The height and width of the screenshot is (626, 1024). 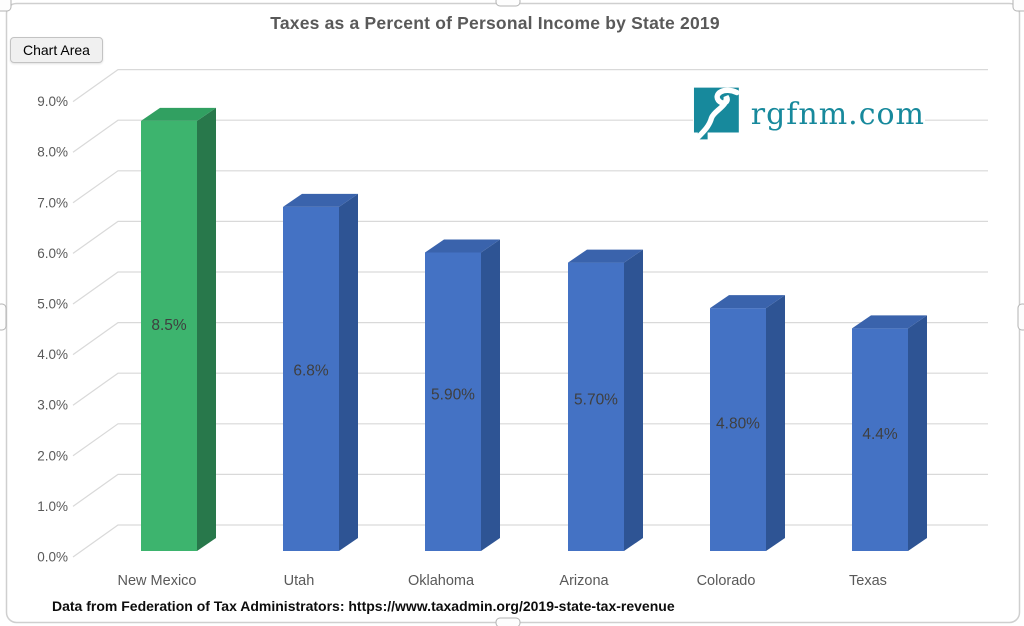 What do you see at coordinates (716, 114) in the screenshot?
I see `new-mexico-state-icon` at bounding box center [716, 114].